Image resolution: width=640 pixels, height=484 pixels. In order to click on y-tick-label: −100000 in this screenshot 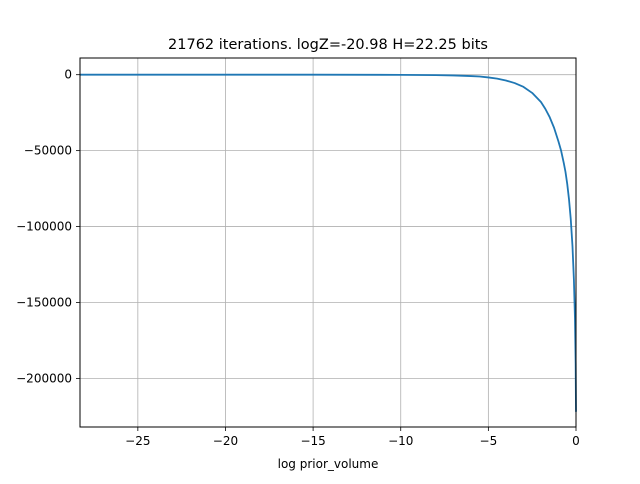, I will do `click(44, 227)`.